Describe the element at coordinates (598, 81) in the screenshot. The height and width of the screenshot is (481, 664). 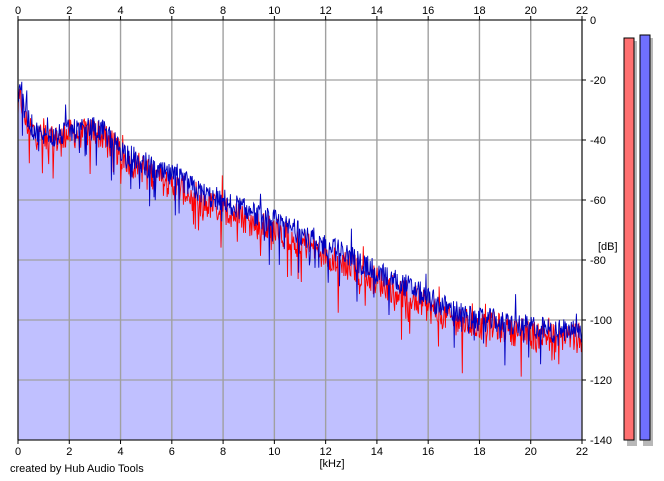
I see `y-tick-label: -20` at that location.